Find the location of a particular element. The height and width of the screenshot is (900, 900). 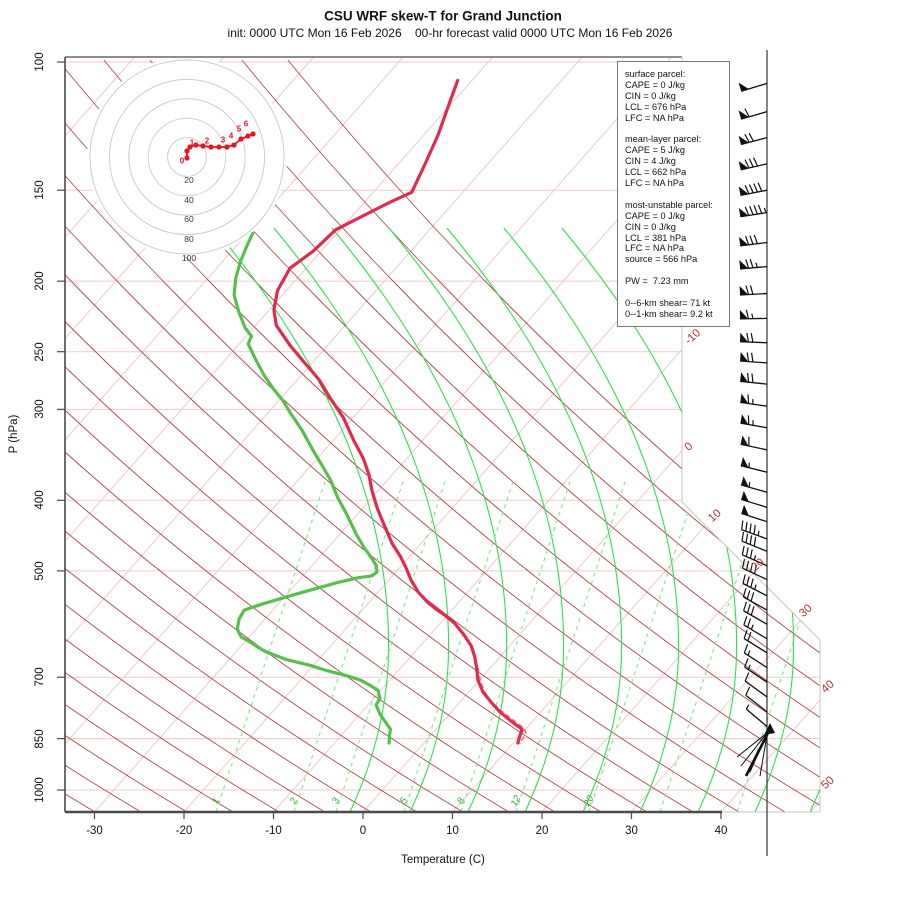

parcel-trace is located at coordinates (502, 706).